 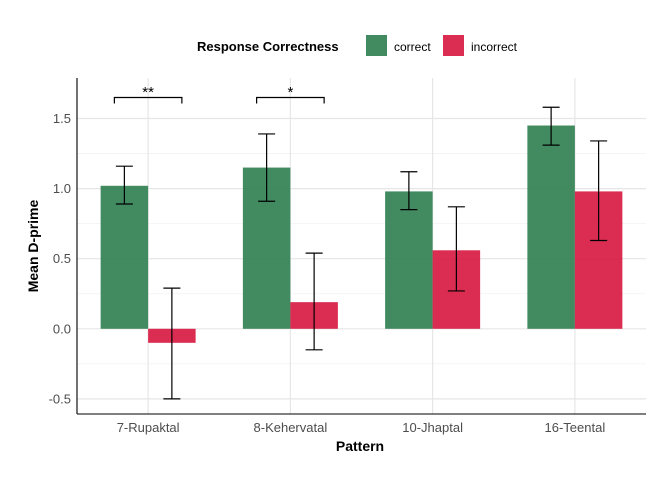 I want to click on y-tick-label: 0.5, so click(x=62, y=258).